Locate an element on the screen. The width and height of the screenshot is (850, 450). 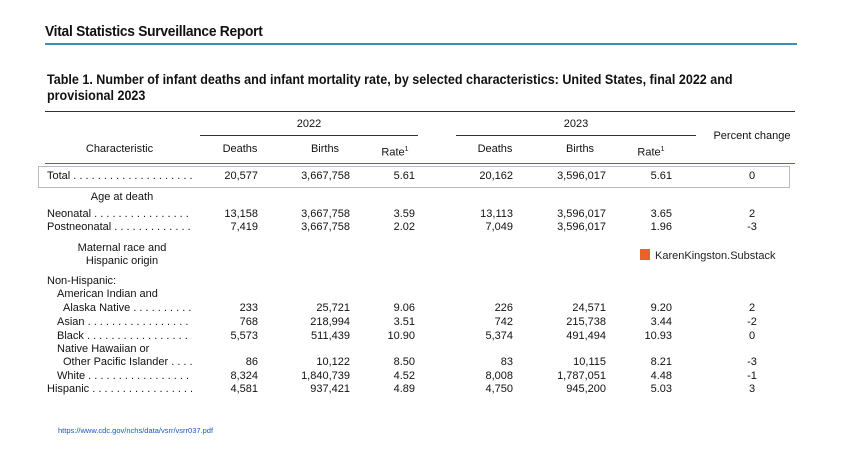
data-cell: 768 is located at coordinates (248, 322).